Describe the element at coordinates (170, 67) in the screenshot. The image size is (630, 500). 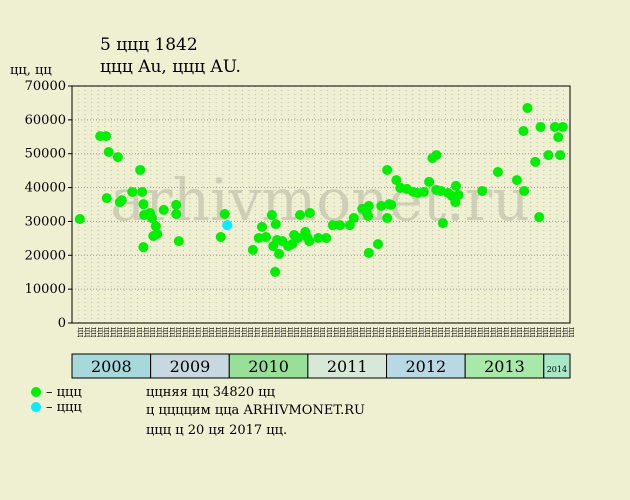
I see `chart-subtitle: ццц Au, ццц AU.` at that location.